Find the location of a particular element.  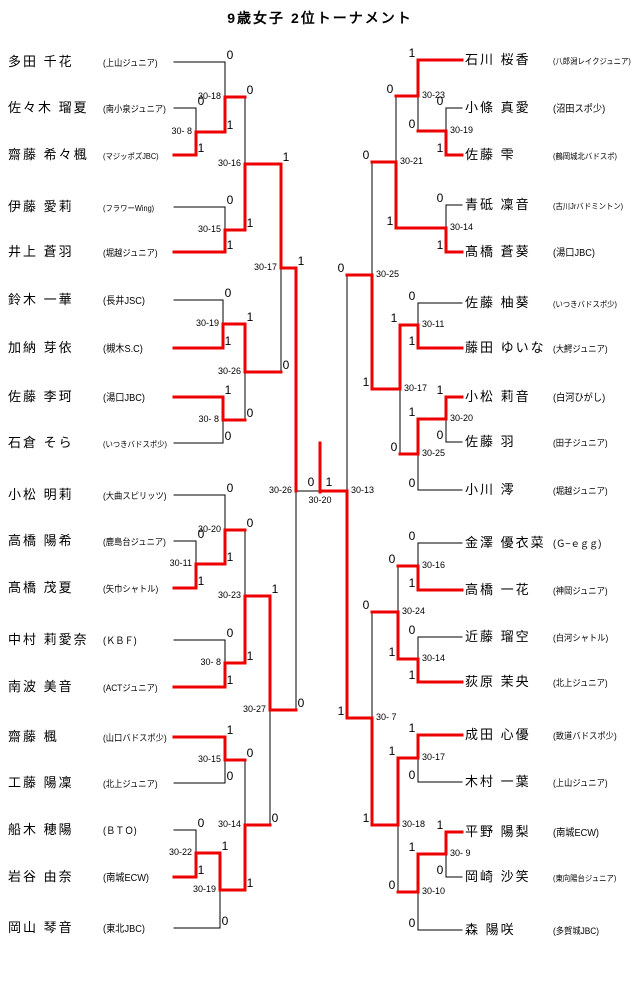

player-name: 佐藤 羽 is located at coordinates (490, 441).